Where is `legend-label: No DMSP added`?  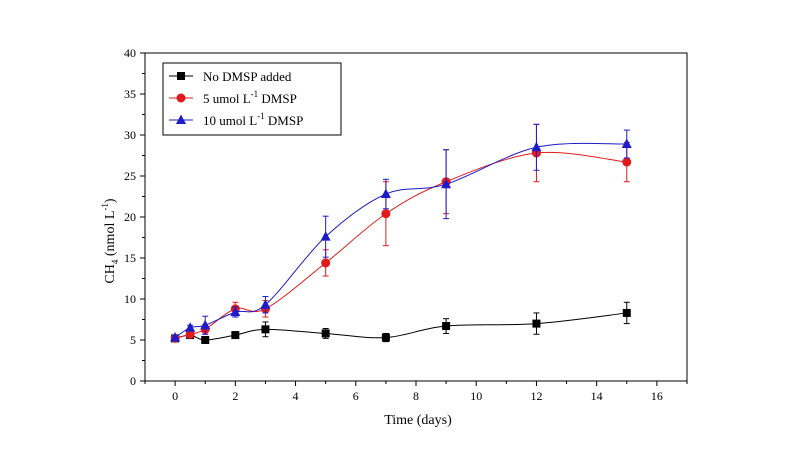
legend-label: No DMSP added is located at coordinates (247, 76).